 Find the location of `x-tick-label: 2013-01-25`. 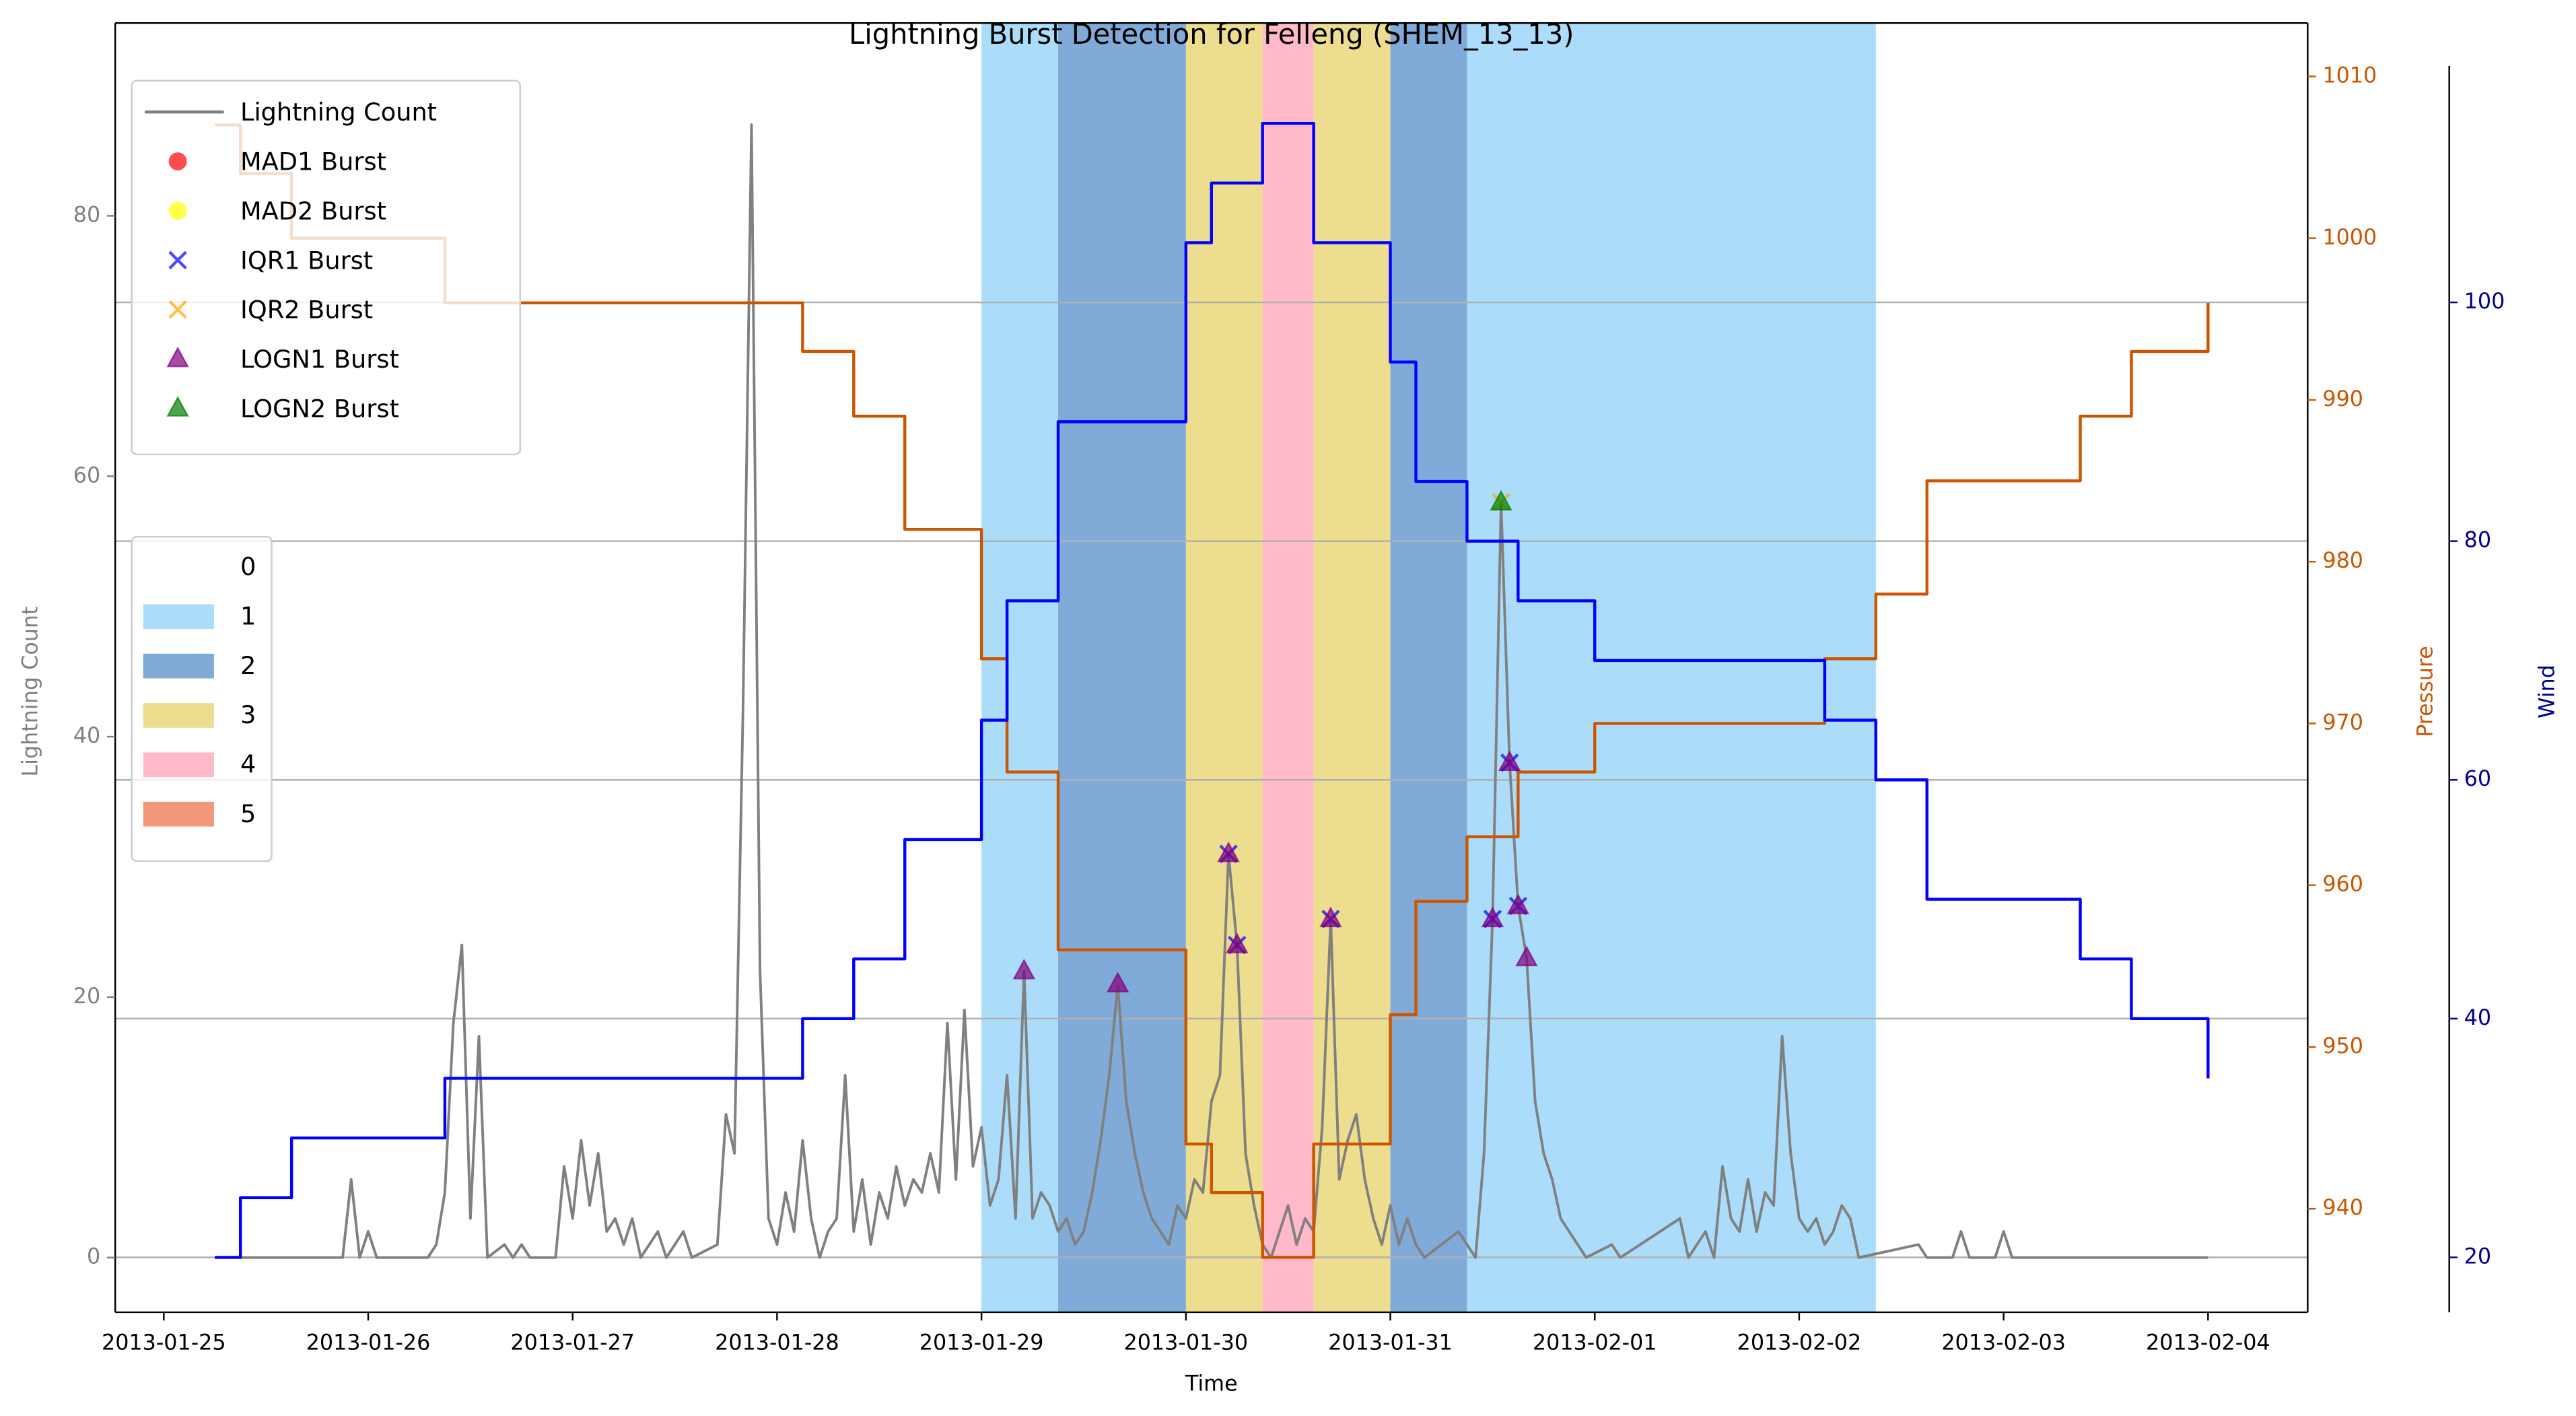

x-tick-label: 2013-01-25 is located at coordinates (164, 1342).